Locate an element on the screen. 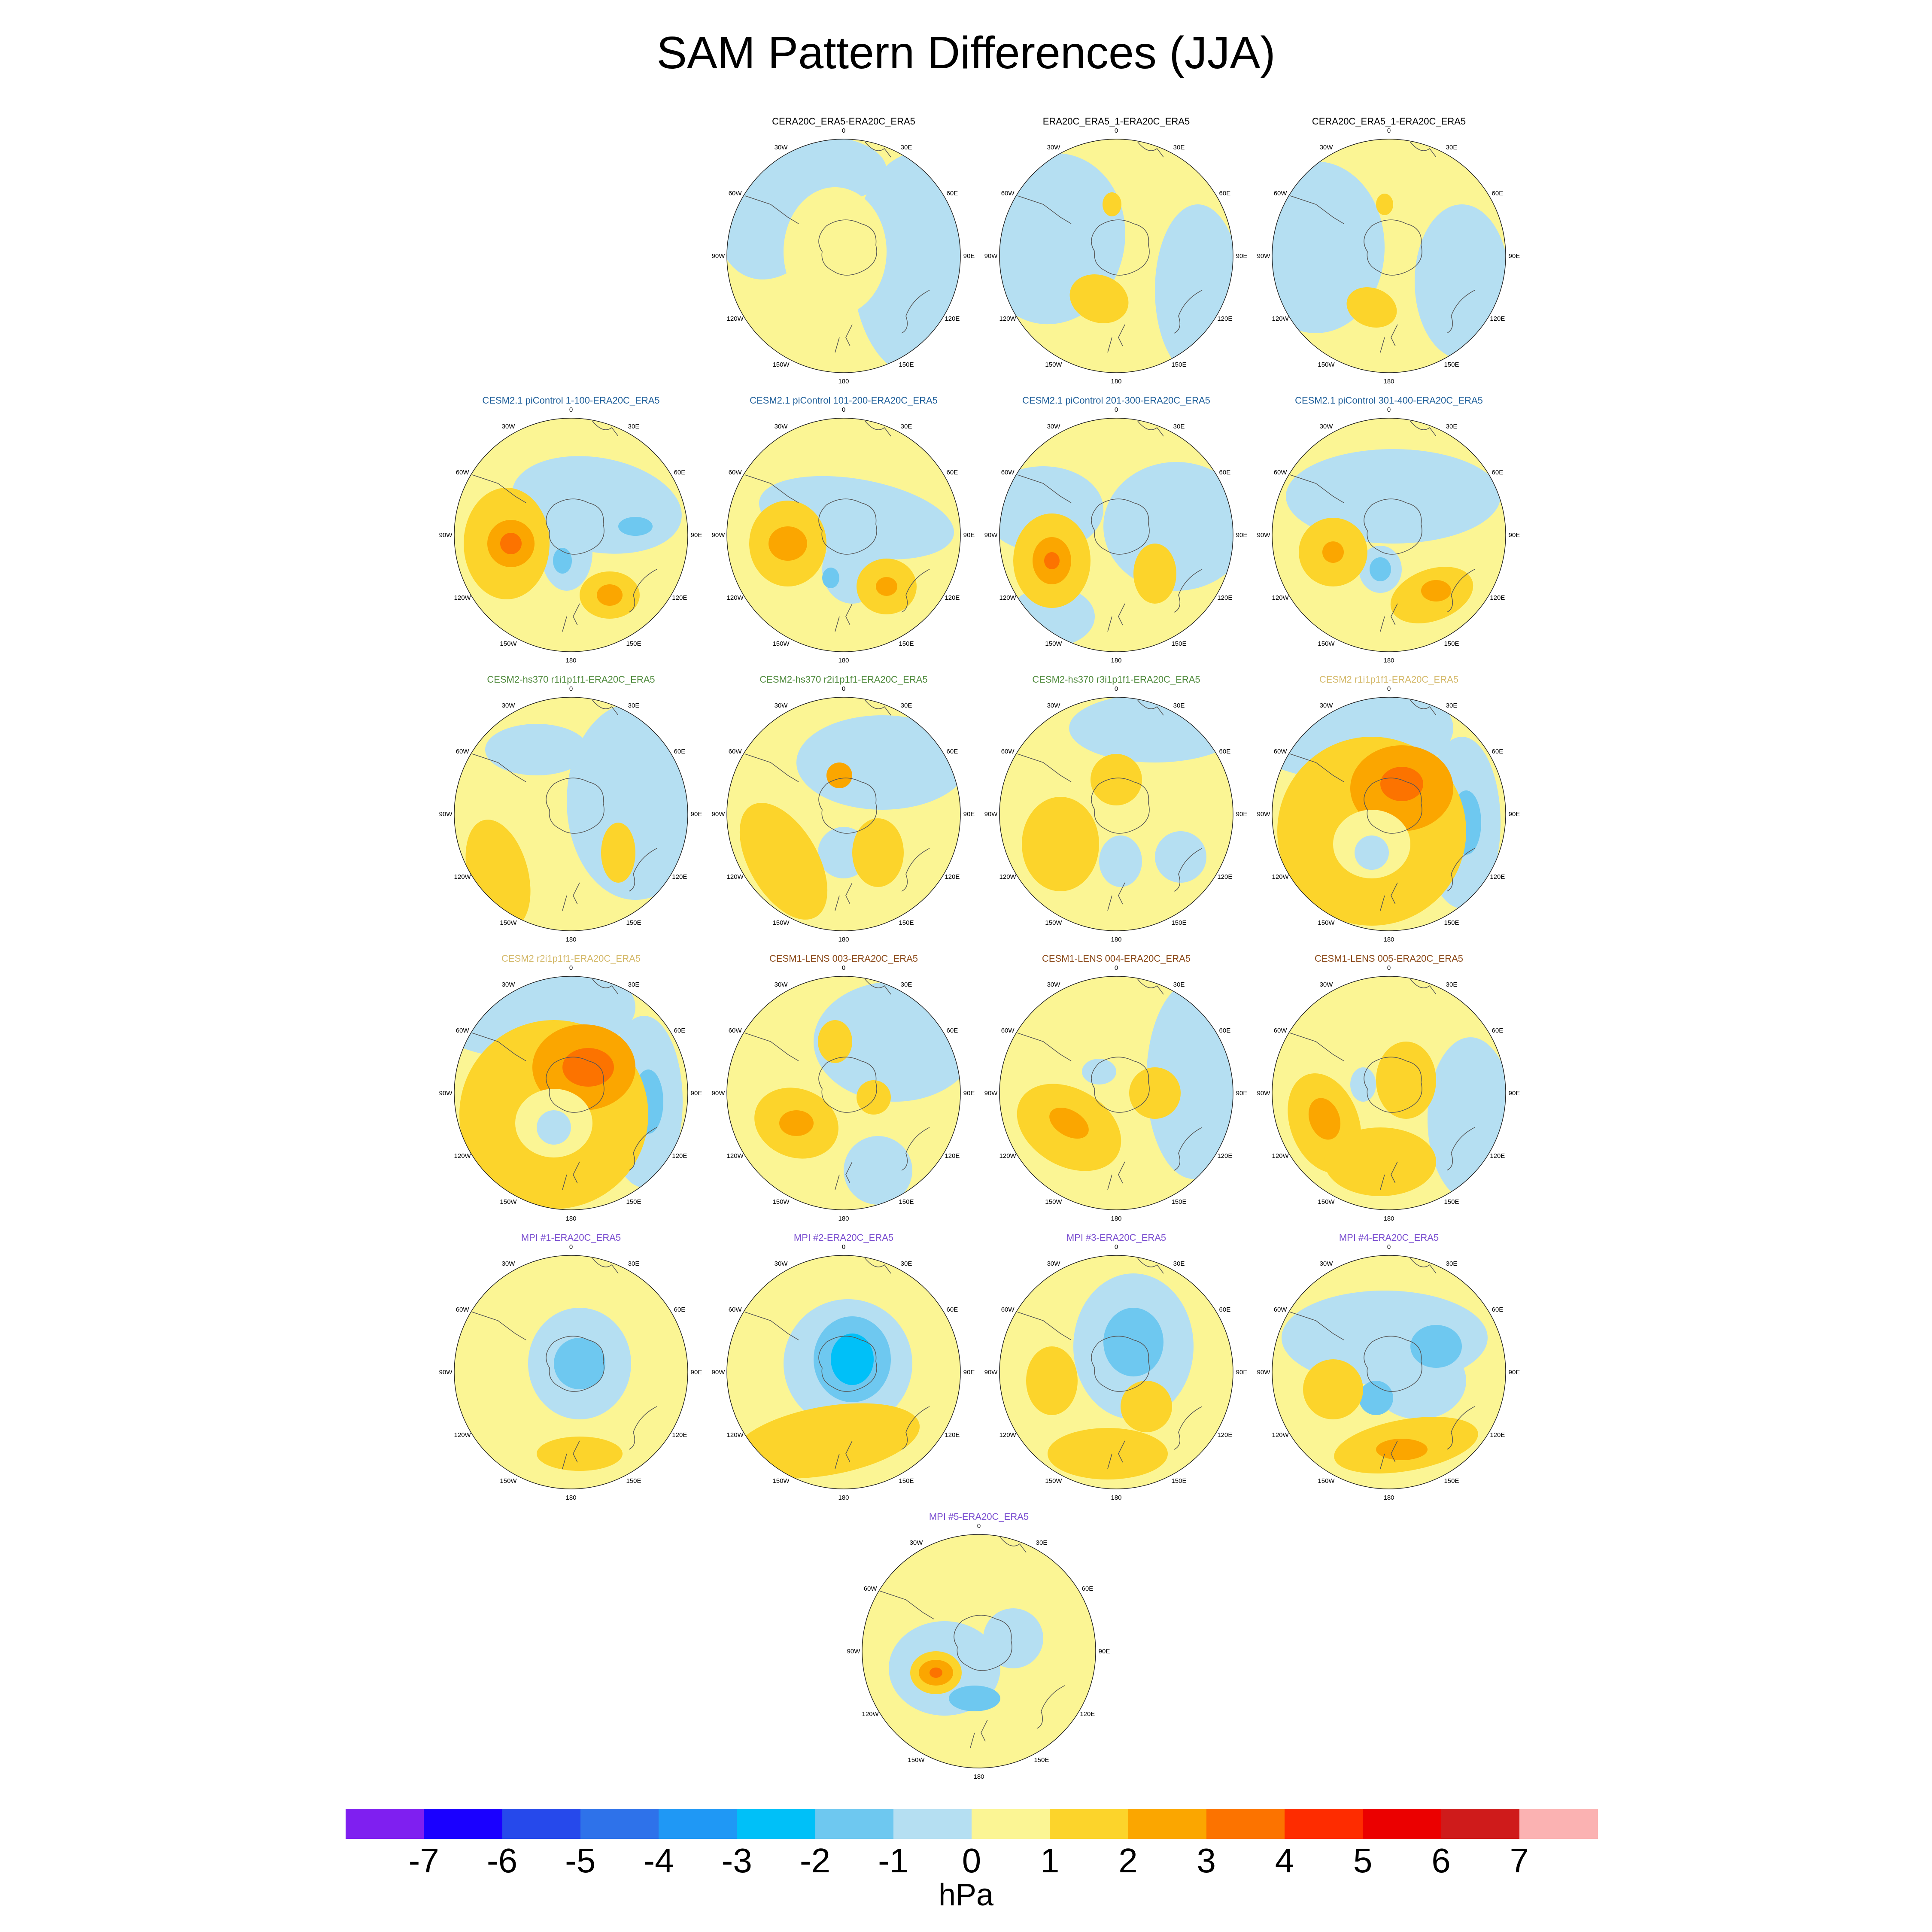 This screenshot has width=1932, height=1932. panel-title: MPI #1-ERA20C_ERA5 is located at coordinates (571, 1237).